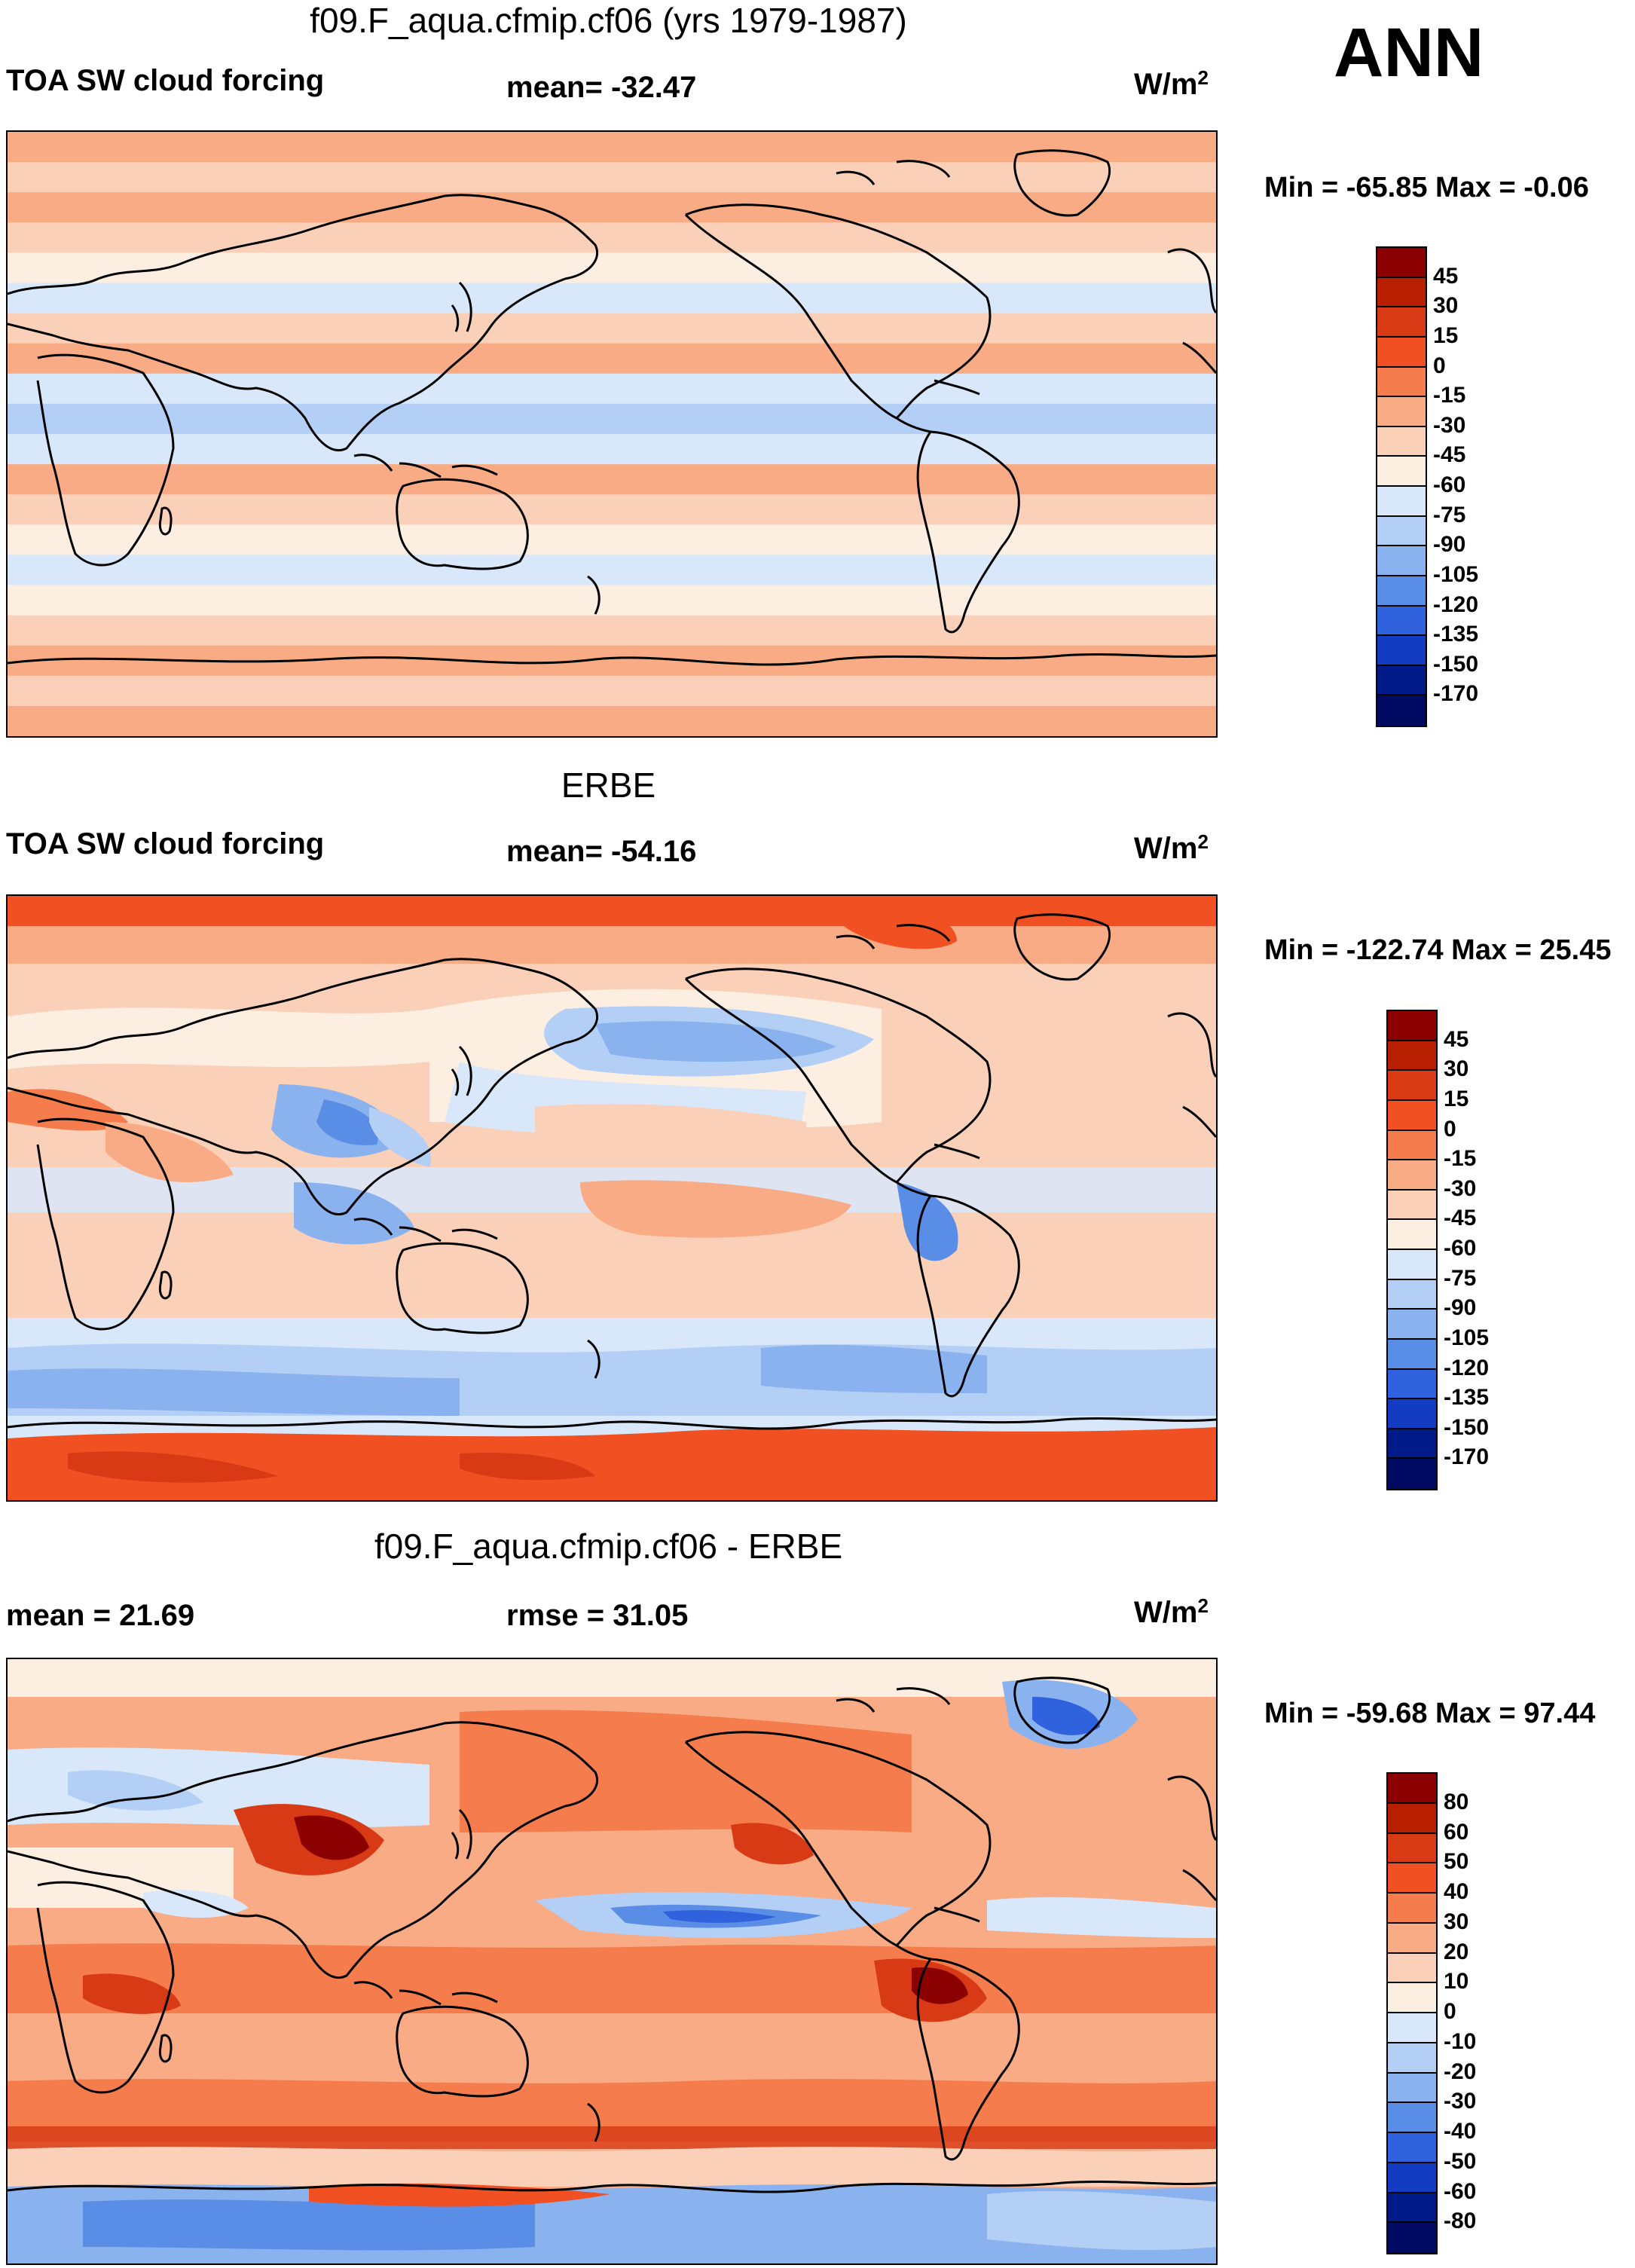 The height and width of the screenshot is (2268, 1635). I want to click on season-label: ANN, so click(1409, 52).